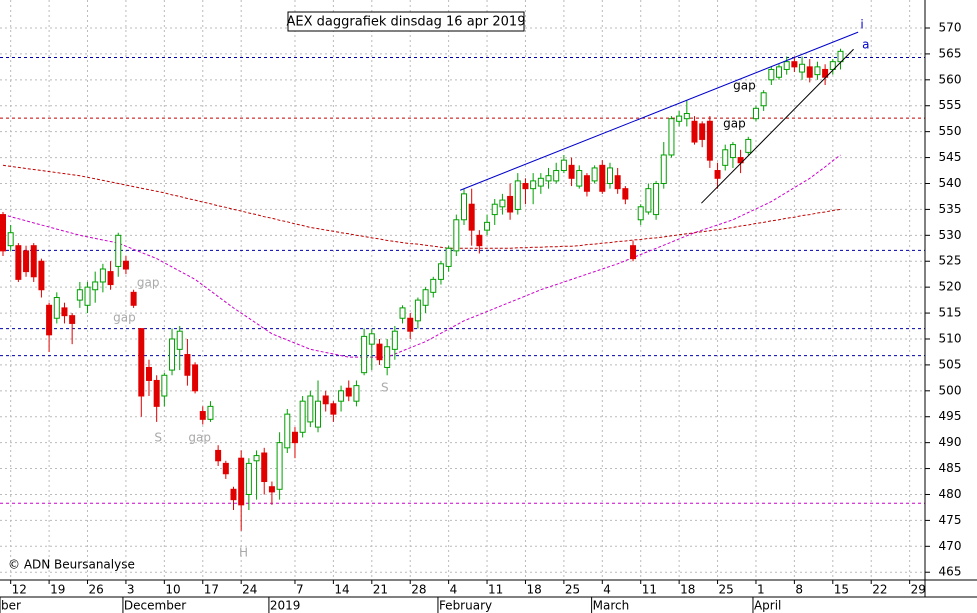 The image size is (977, 613). Describe the element at coordinates (385, 388) in the screenshot. I see `annotation: S` at that location.